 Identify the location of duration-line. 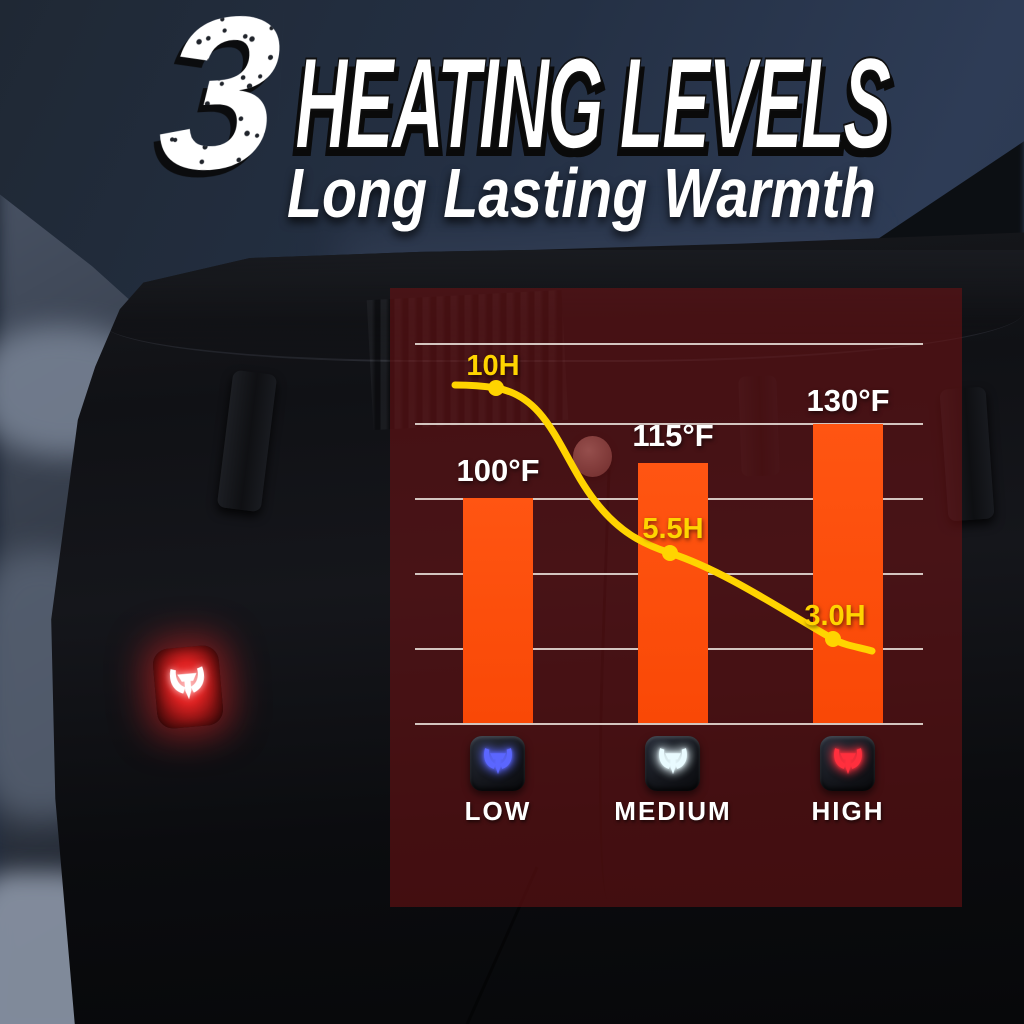
(663, 517).